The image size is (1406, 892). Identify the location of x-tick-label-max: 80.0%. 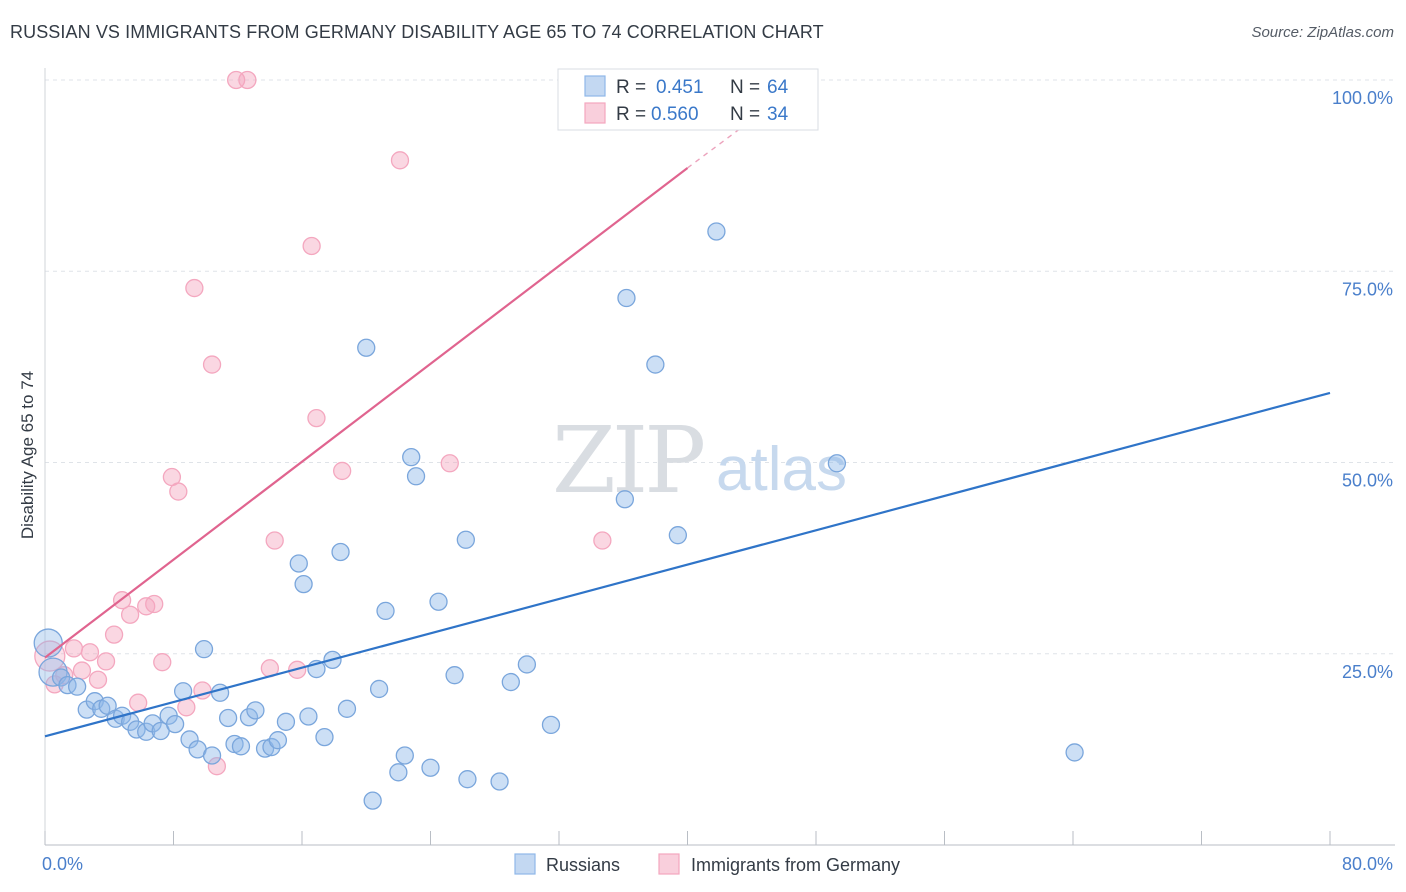
(1367, 864).